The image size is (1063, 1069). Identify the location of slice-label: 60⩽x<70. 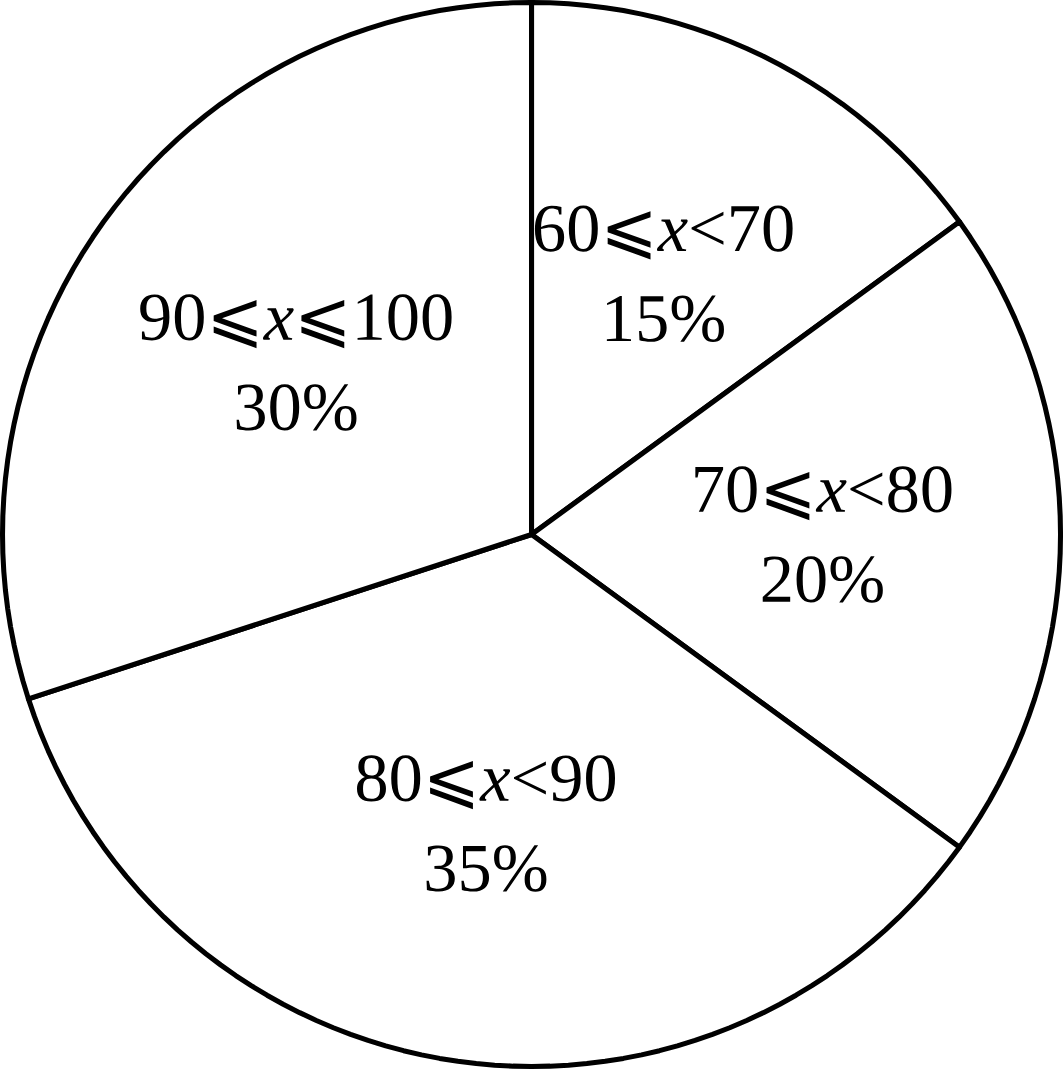
(663, 232).